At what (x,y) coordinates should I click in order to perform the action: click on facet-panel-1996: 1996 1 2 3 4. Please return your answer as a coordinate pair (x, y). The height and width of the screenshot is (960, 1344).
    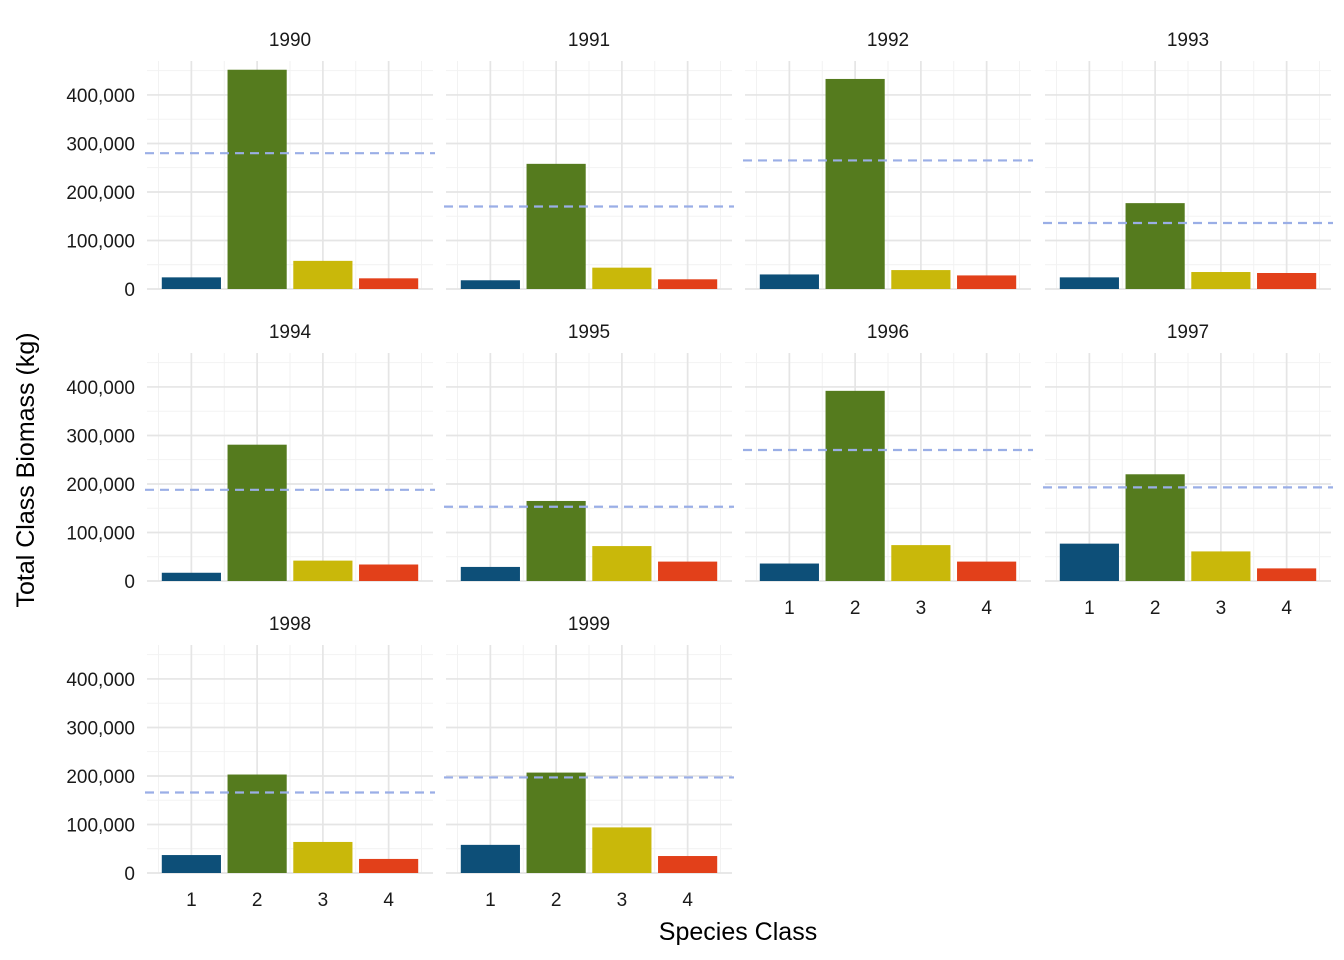
    Looking at the image, I should click on (888, 470).